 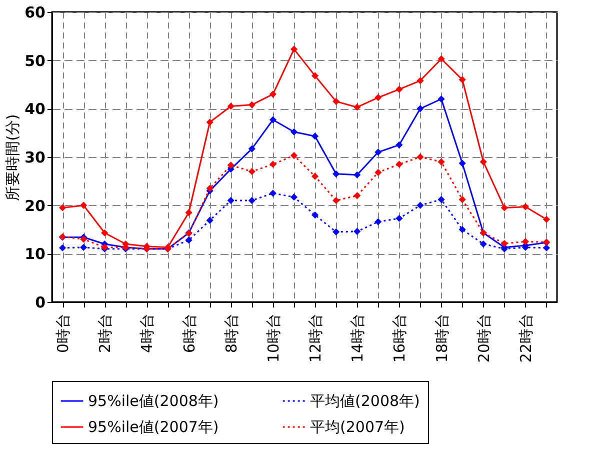 I want to click on y-tick-label: 0, so click(x=40, y=303).